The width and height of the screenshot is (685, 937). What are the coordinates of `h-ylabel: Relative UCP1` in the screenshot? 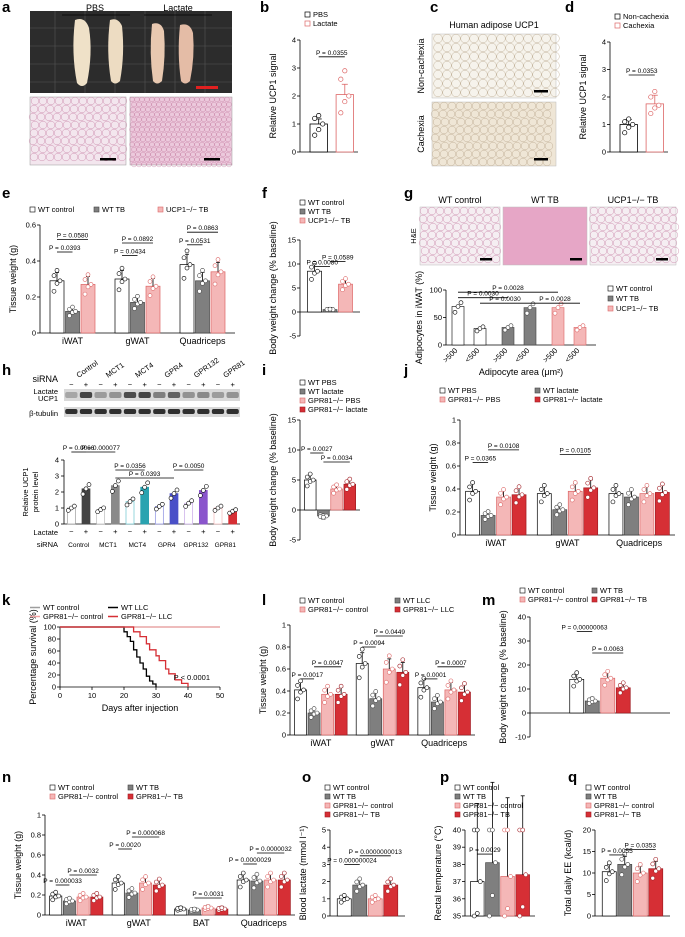 It's located at (25, 491).